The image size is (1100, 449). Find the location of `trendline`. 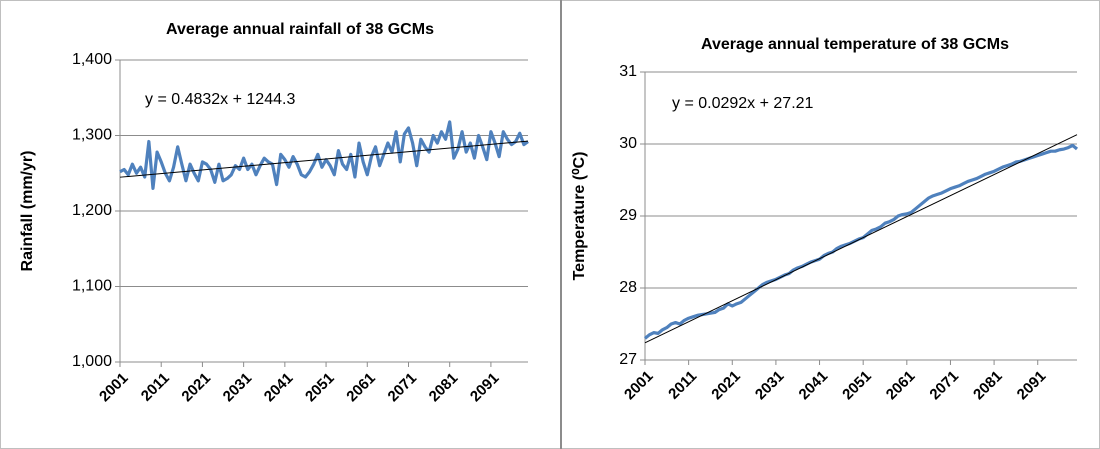

trendline is located at coordinates (324, 159).